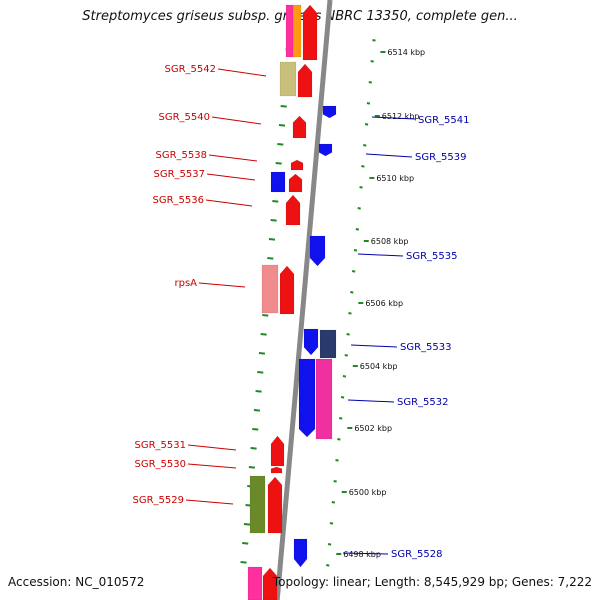  What do you see at coordinates (417, 554) in the screenshot?
I see `gene-label: SGR_5528` at bounding box center [417, 554].